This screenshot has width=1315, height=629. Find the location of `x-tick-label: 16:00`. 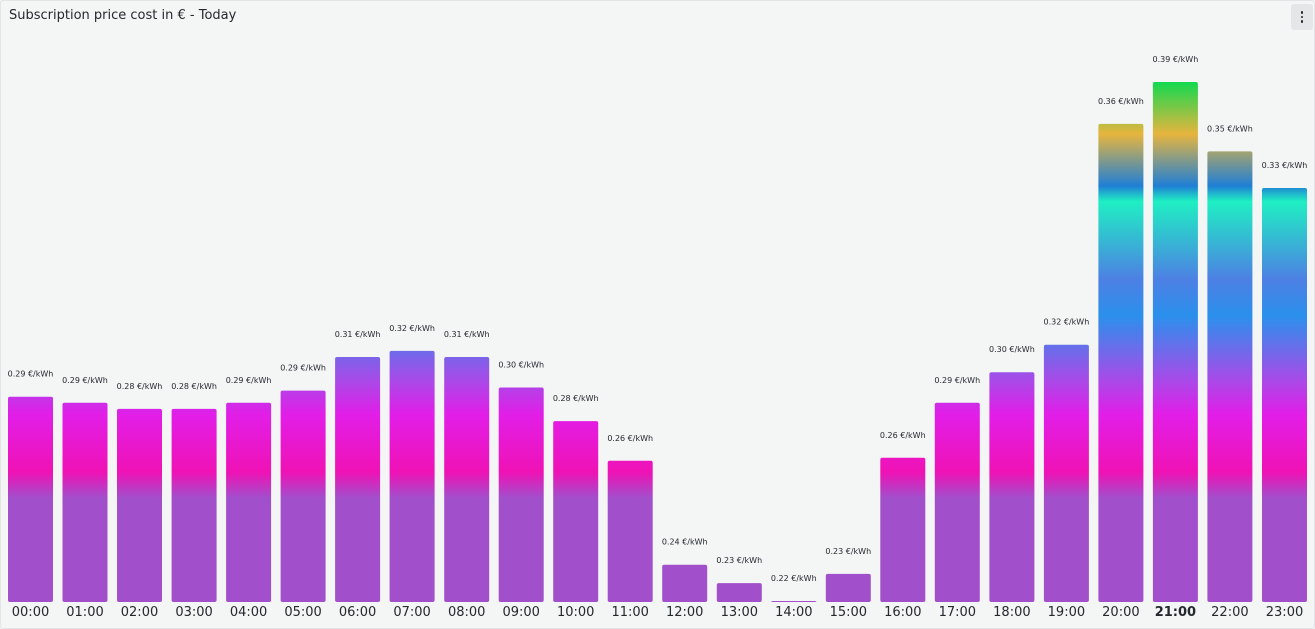

x-tick-label: 16:00 is located at coordinates (902, 612).